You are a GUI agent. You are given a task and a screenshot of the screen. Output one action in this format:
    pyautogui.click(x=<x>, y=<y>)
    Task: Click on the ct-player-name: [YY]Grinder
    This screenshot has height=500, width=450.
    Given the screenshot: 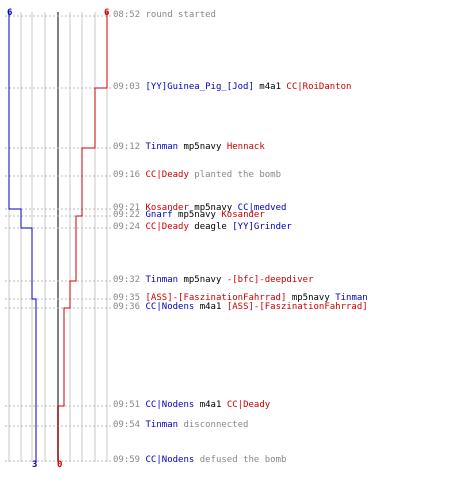 What is the action you would take?
    pyautogui.click(x=262, y=227)
    